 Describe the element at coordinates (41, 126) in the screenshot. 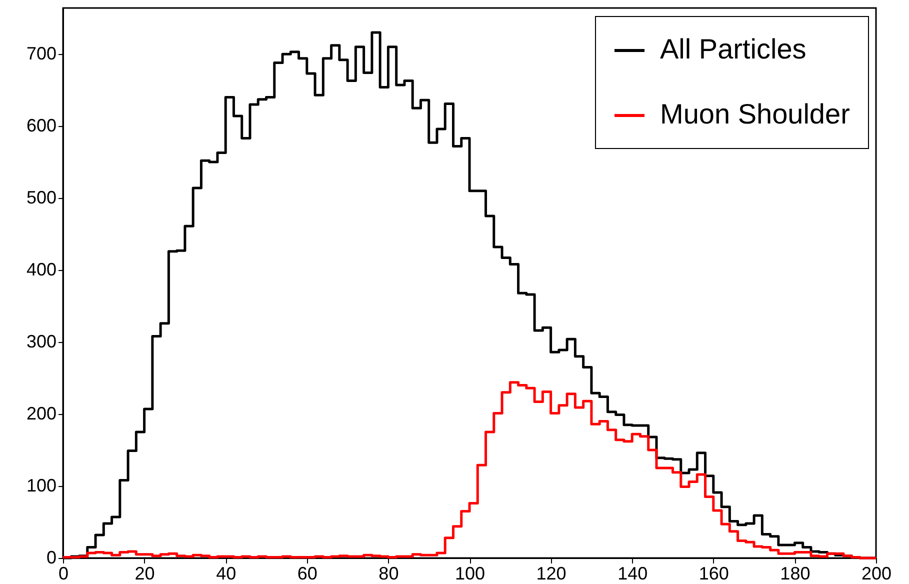

I see `y-tick-label: 600` at that location.